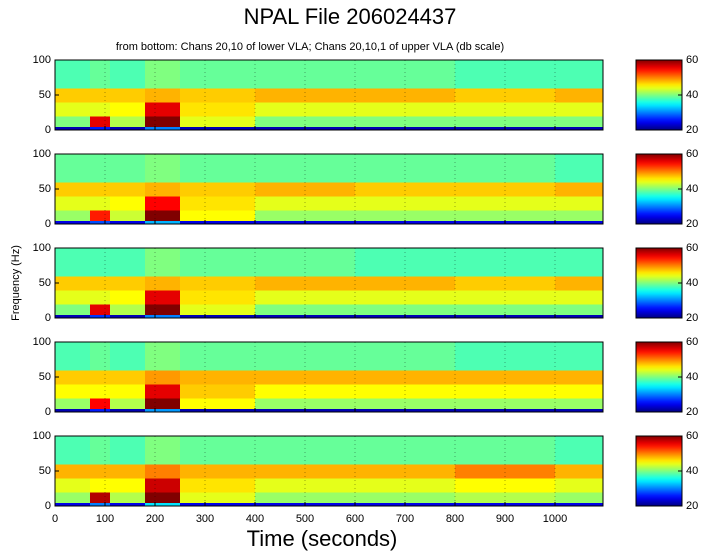  Describe the element at coordinates (255, 519) in the screenshot. I see `x-tick-label: 400` at that location.